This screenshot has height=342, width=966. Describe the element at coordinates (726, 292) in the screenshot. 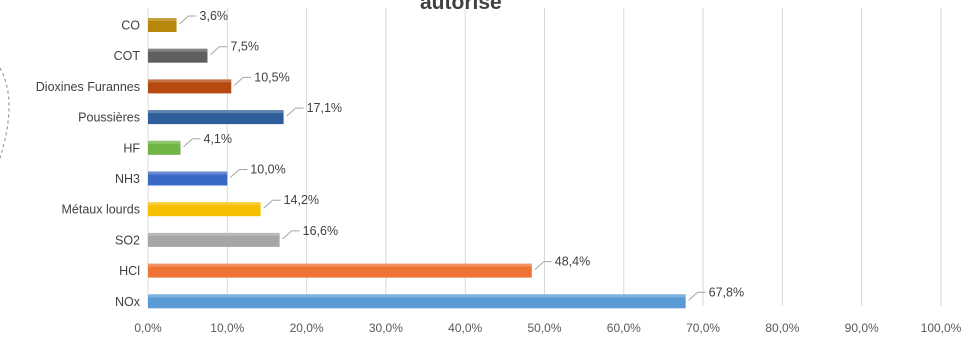

I see `data-label: 67,8%` at that location.